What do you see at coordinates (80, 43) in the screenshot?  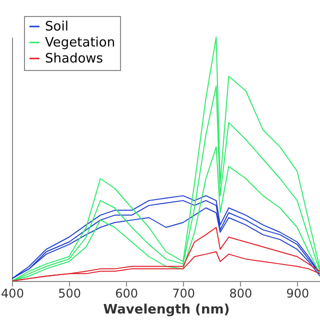 I see `legend-label: Vegetation` at bounding box center [80, 43].